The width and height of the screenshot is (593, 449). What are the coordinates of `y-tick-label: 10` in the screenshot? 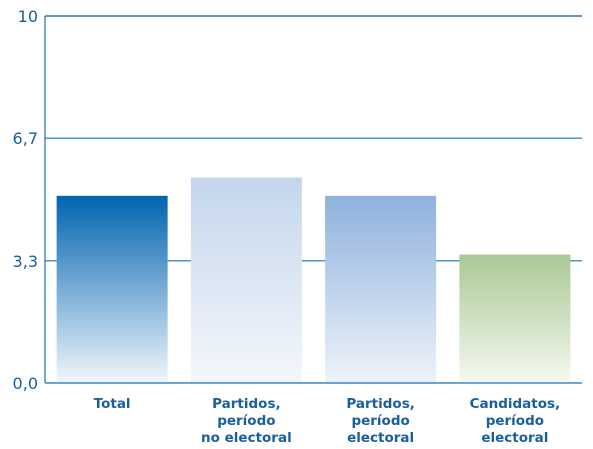 It's located at (28, 16).